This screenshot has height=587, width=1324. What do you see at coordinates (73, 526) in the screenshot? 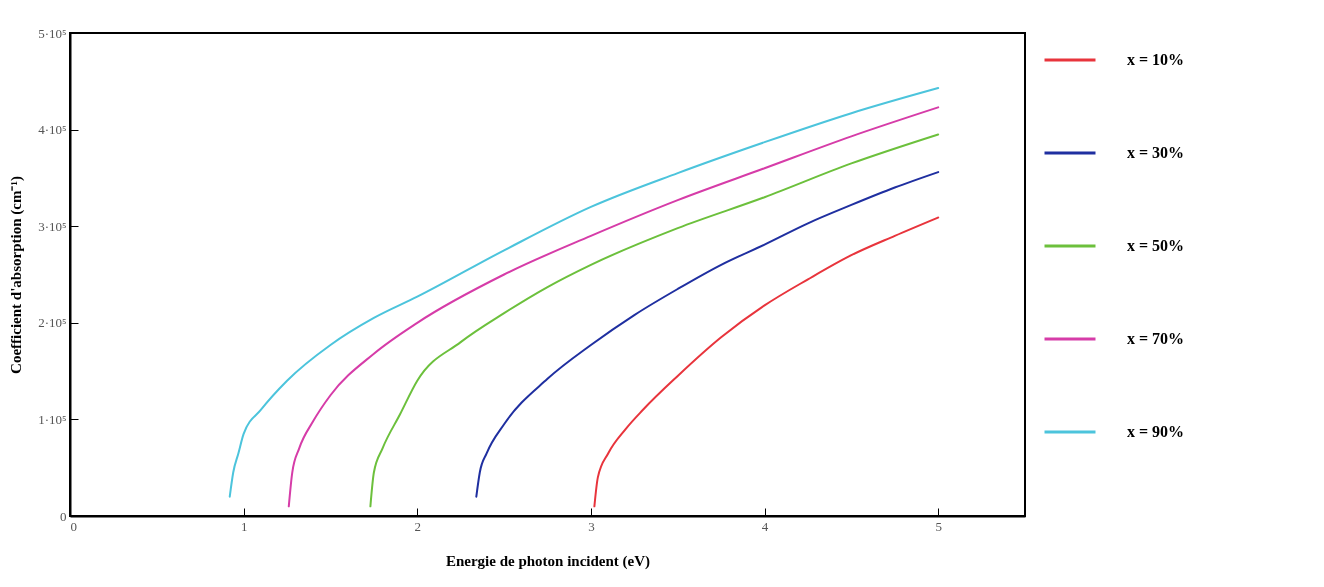
I see `x-tick-label: 0` at bounding box center [73, 526].